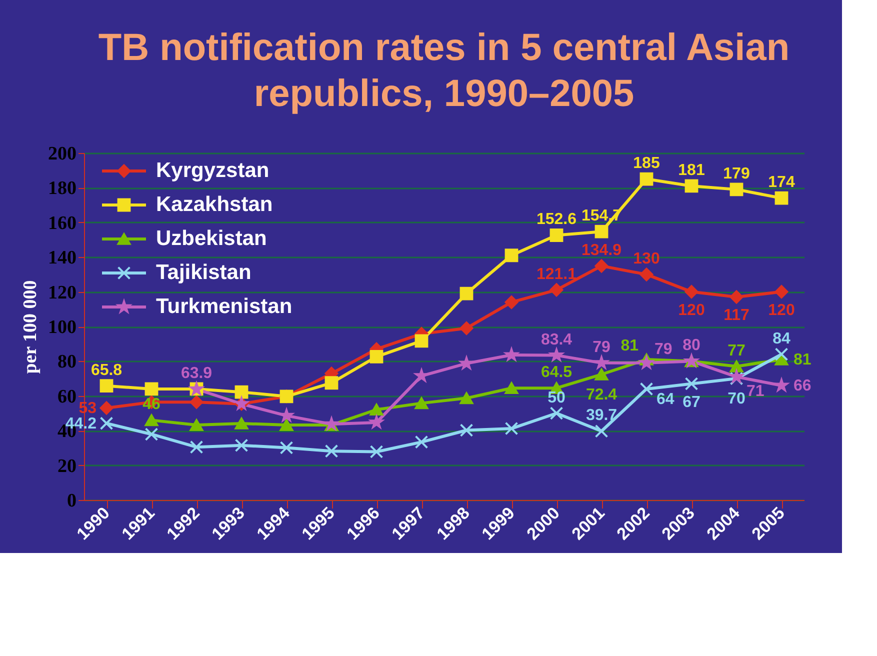 The height and width of the screenshot is (656, 877). What do you see at coordinates (665, 399) in the screenshot?
I see `data-label: 64` at bounding box center [665, 399].